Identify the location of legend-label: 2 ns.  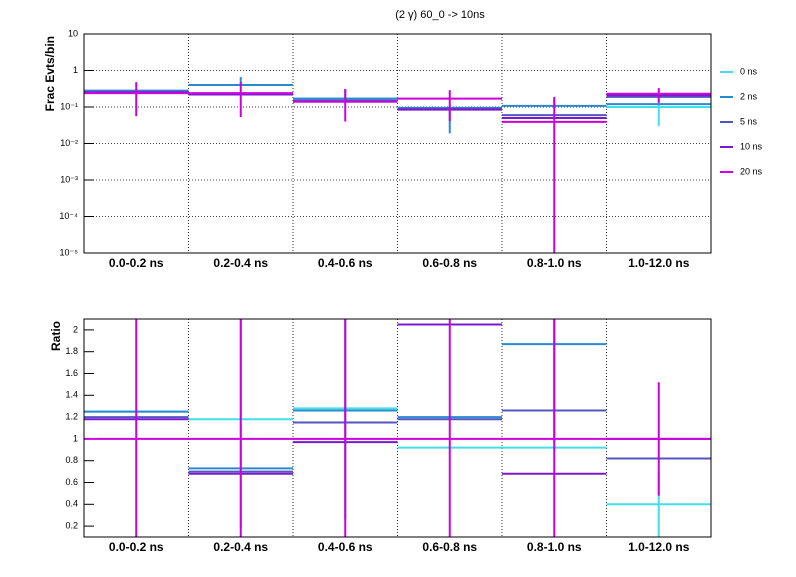
(749, 96).